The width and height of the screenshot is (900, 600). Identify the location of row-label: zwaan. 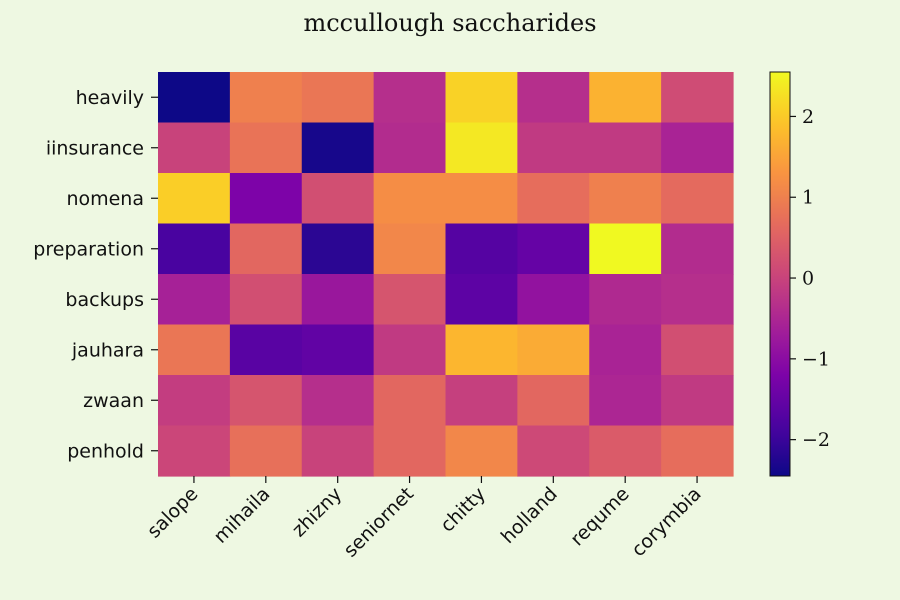
(113, 401).